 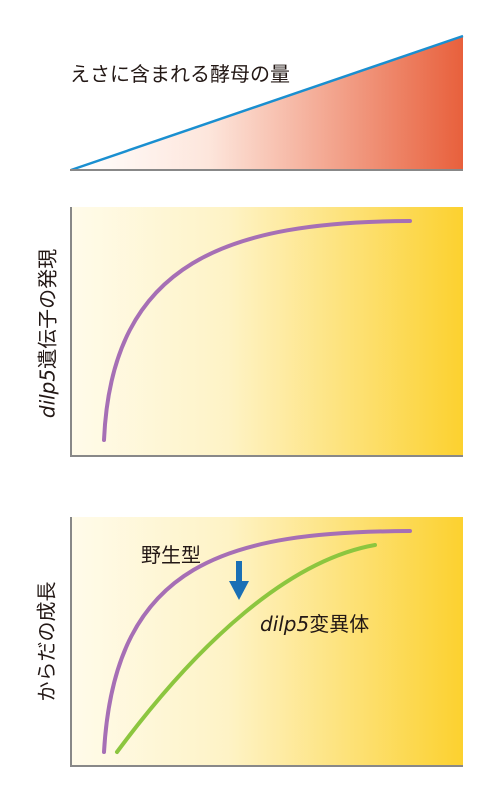 What do you see at coordinates (171, 555) in the screenshot?
I see `wild-type-label: 野生型` at bounding box center [171, 555].